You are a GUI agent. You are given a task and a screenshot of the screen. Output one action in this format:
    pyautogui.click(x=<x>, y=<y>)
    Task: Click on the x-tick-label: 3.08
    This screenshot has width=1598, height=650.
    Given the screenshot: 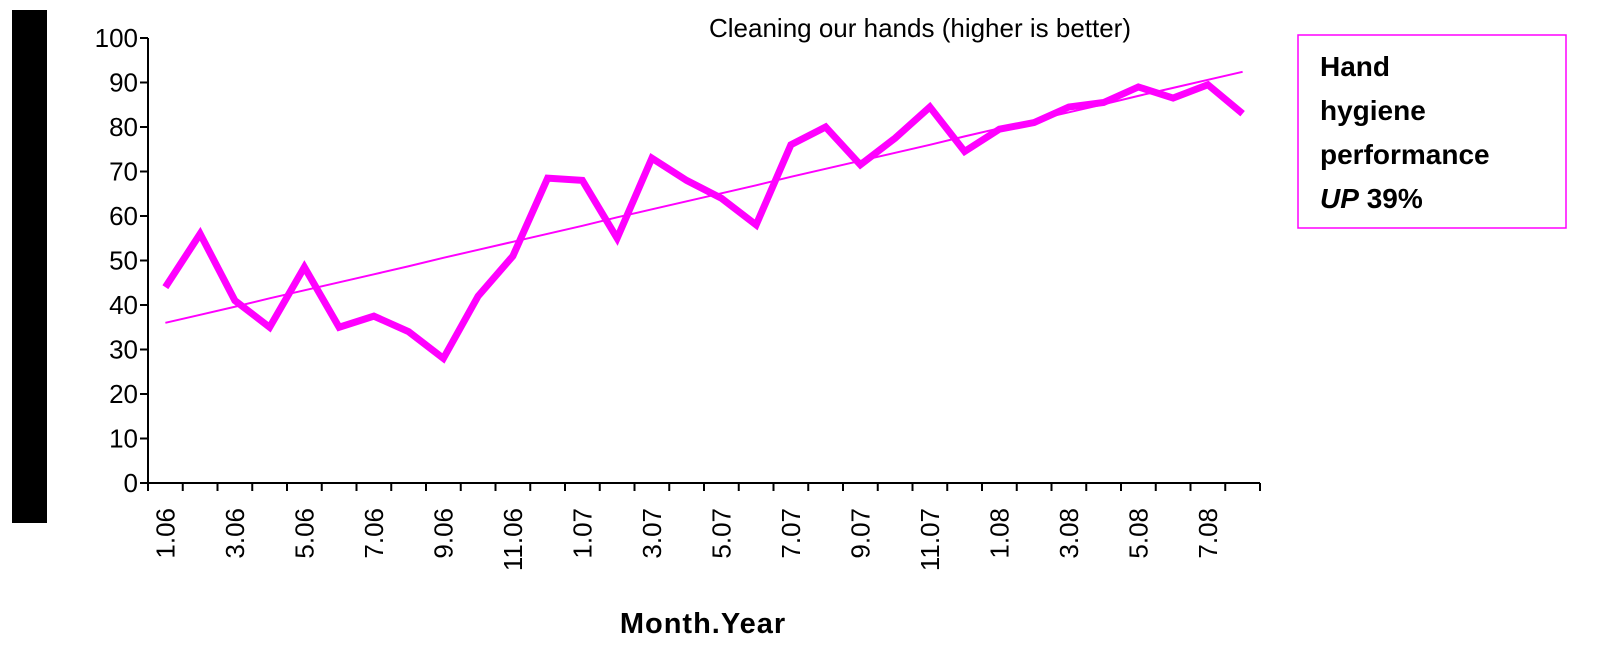 What is the action you would take?
    pyautogui.click(x=1069, y=533)
    